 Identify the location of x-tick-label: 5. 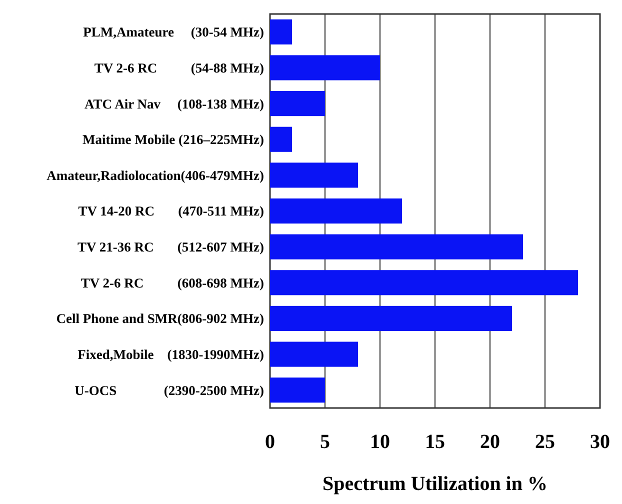
(325, 442).